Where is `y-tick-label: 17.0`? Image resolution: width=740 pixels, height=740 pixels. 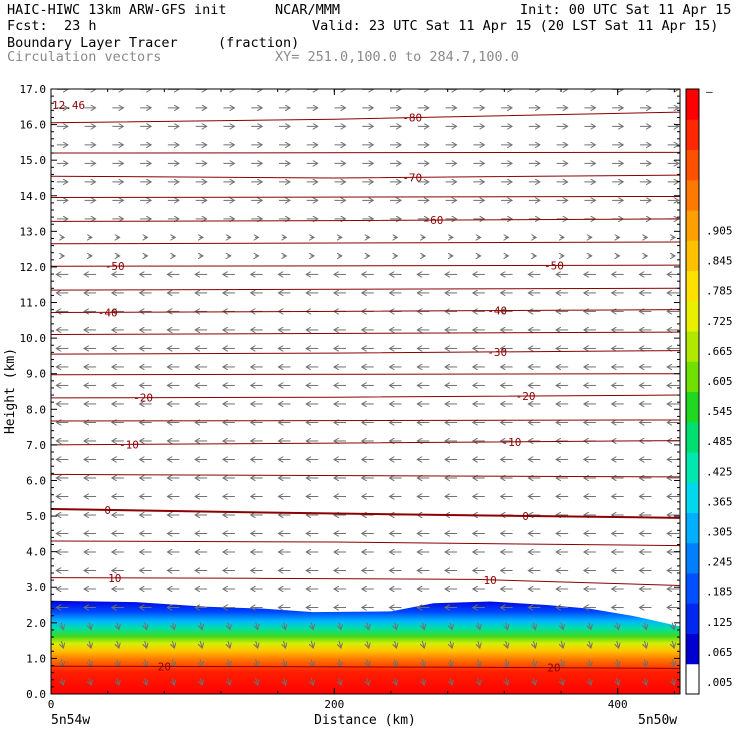 y-tick-label: 17.0 is located at coordinates (33, 89).